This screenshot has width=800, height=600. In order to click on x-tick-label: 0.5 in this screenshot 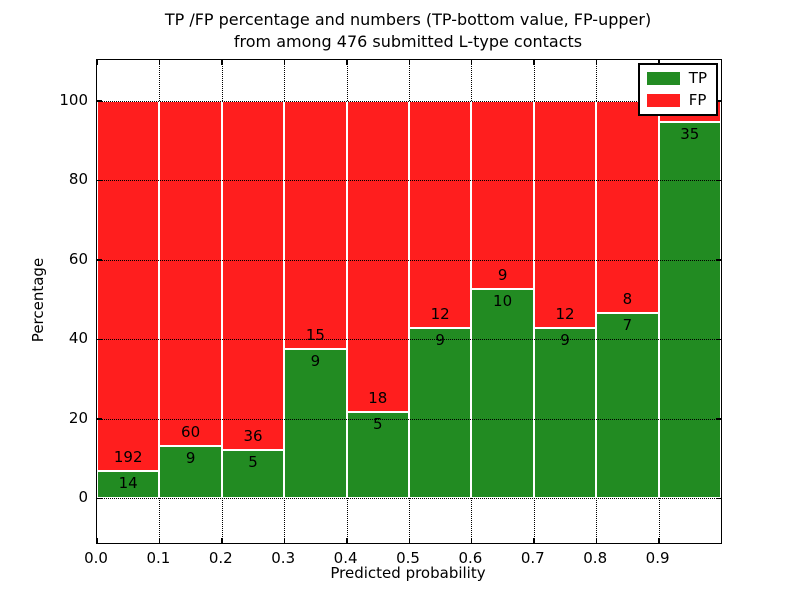, I will do `click(408, 558)`.